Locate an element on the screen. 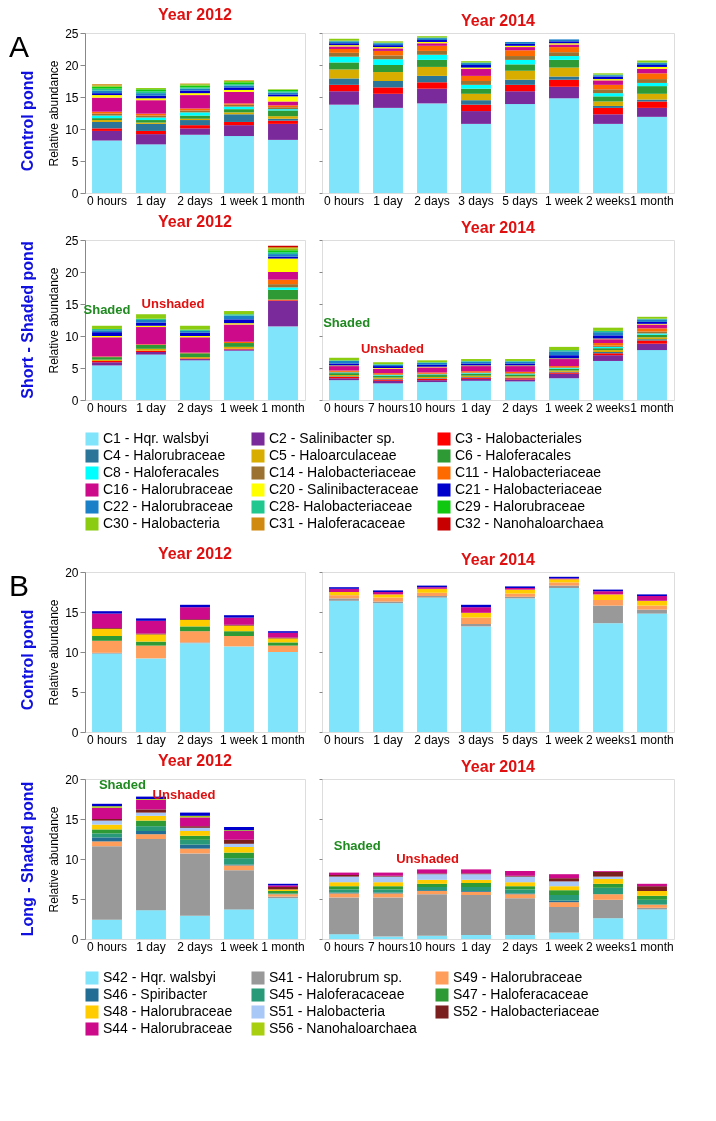  legend-label: S45 - Haloferacaceae is located at coordinates (337, 994).